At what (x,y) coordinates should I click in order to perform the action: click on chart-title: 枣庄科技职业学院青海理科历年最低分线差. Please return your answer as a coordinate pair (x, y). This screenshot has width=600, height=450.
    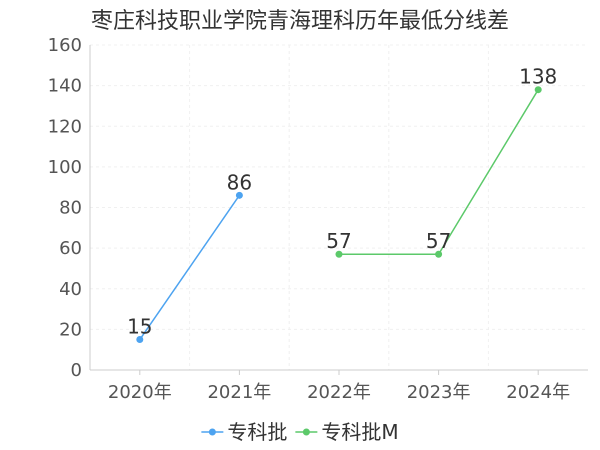
    Looking at the image, I should click on (300, 21).